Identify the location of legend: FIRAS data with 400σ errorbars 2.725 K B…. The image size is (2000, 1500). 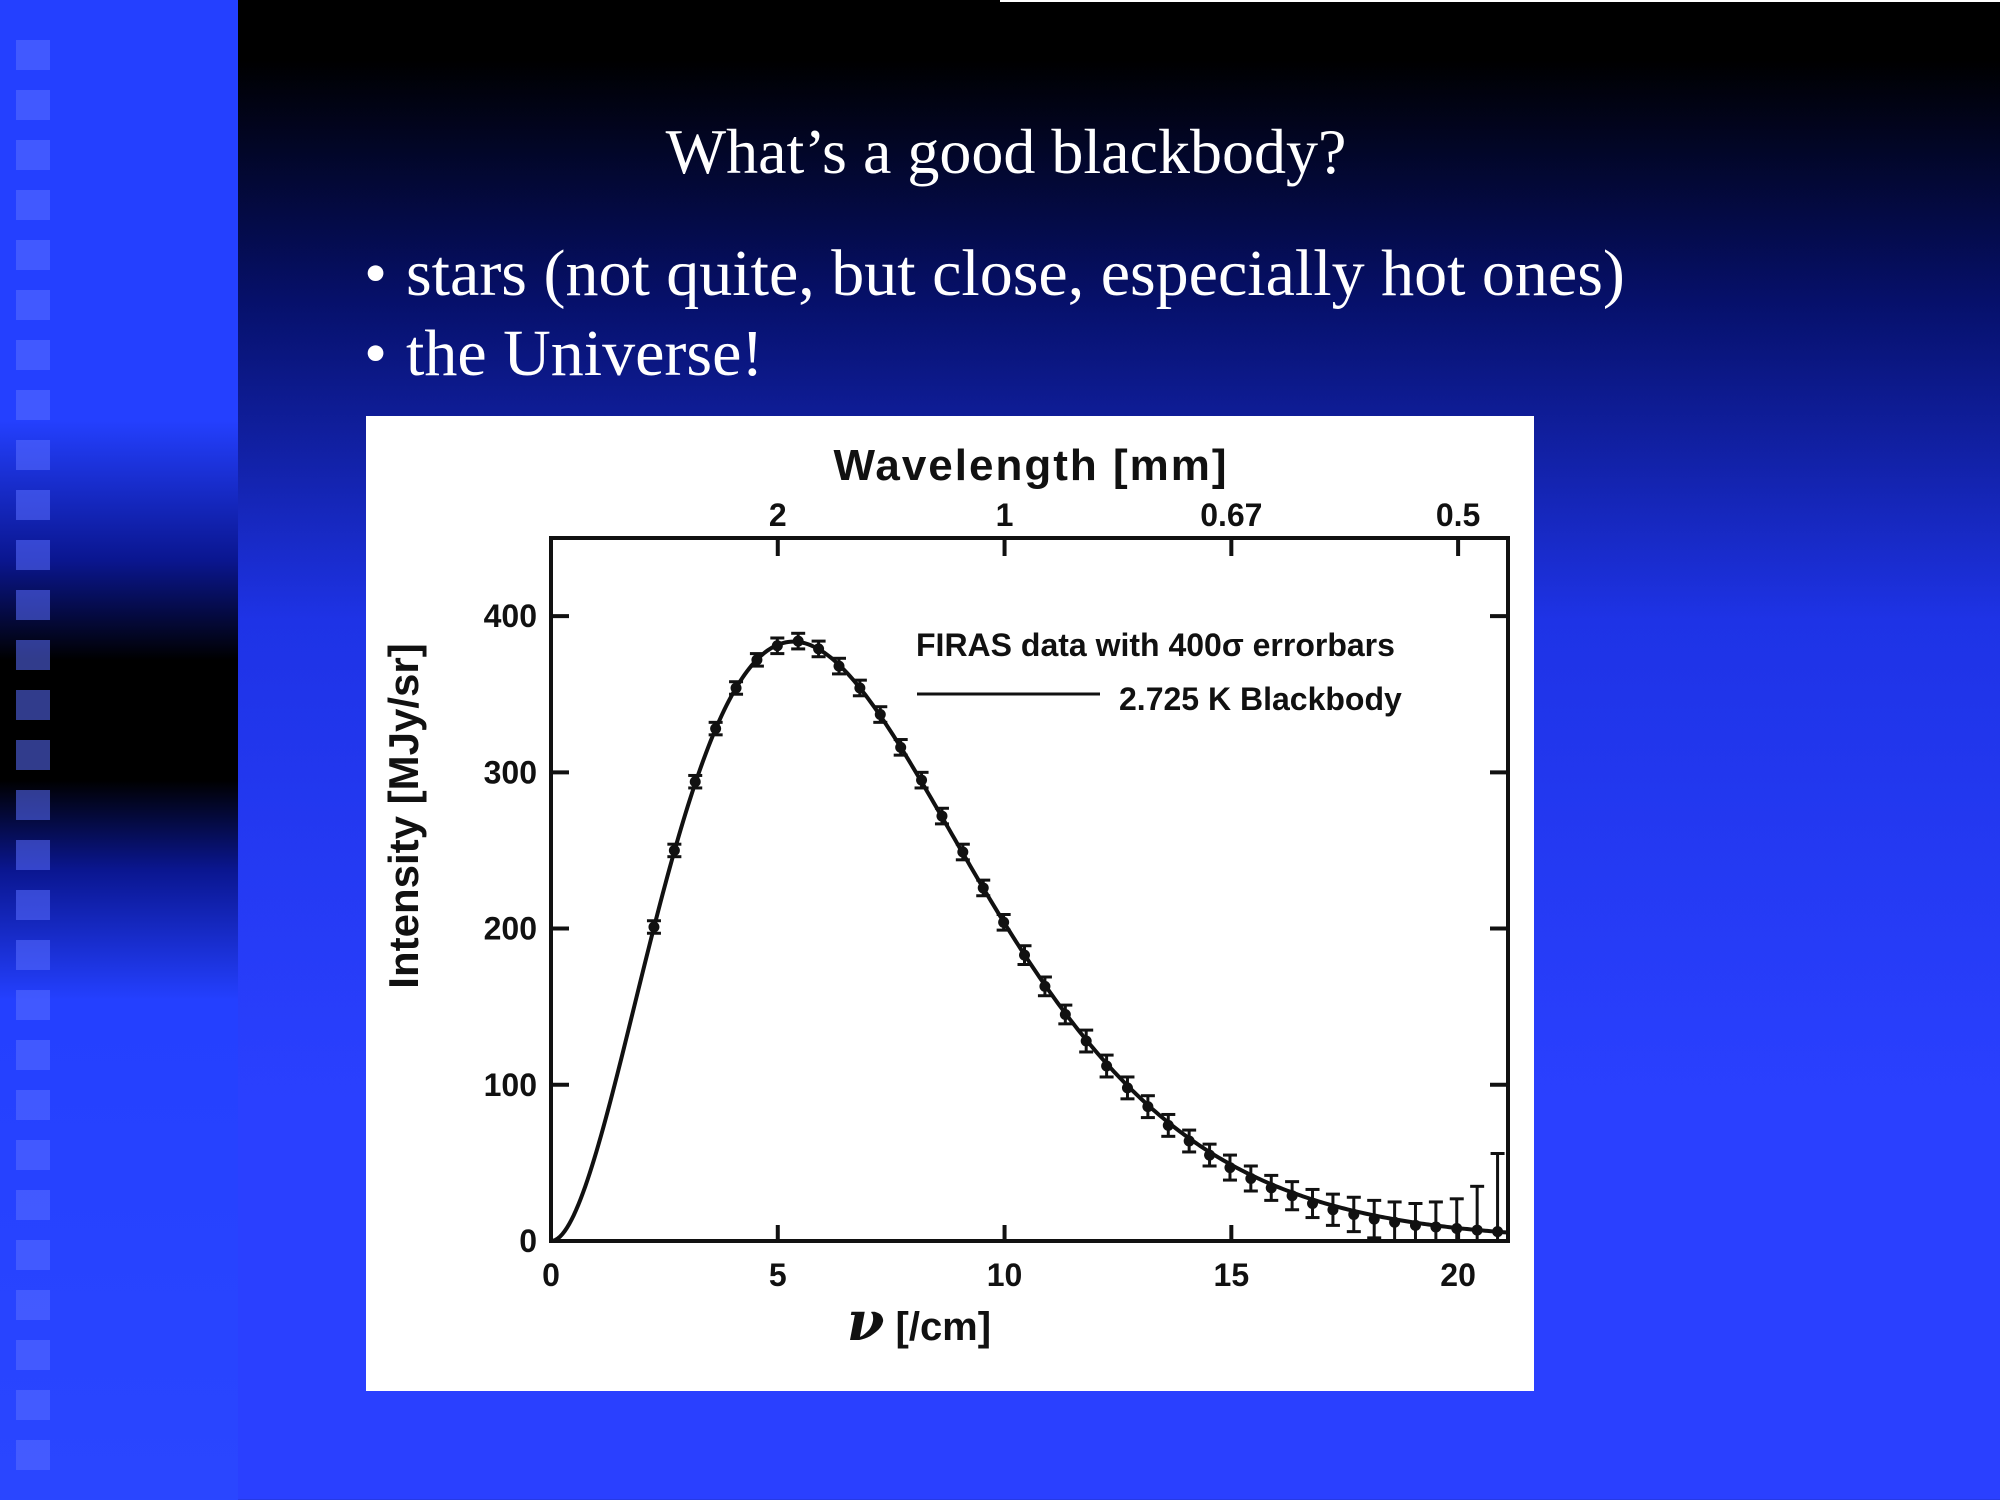
(1159, 672).